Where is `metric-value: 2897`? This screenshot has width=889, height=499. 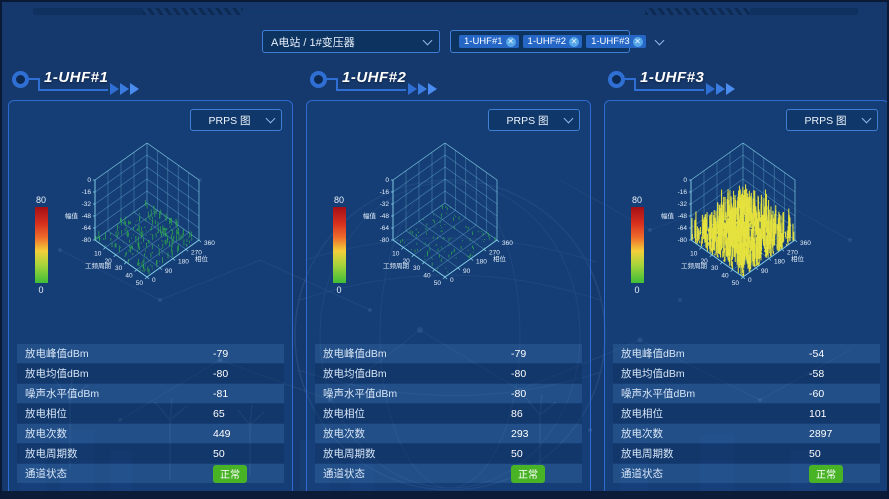
metric-value: 2897 is located at coordinates (821, 433).